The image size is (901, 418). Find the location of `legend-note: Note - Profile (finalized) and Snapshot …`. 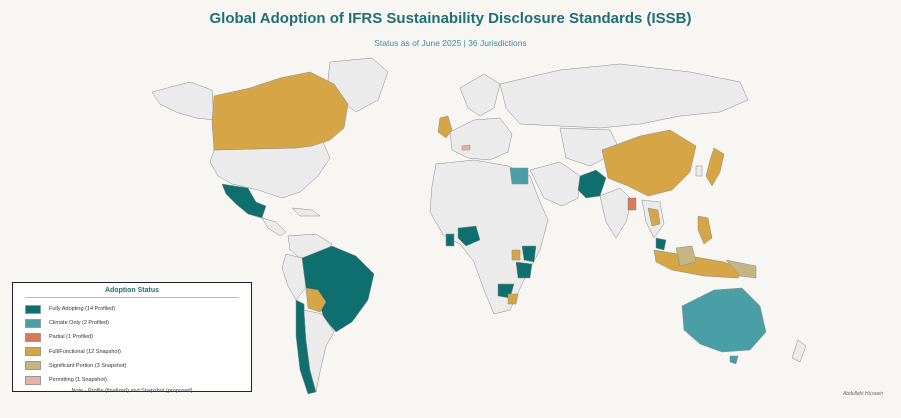

legend-note: Note - Profile (finalized) and Snapshot … is located at coordinates (132, 391).